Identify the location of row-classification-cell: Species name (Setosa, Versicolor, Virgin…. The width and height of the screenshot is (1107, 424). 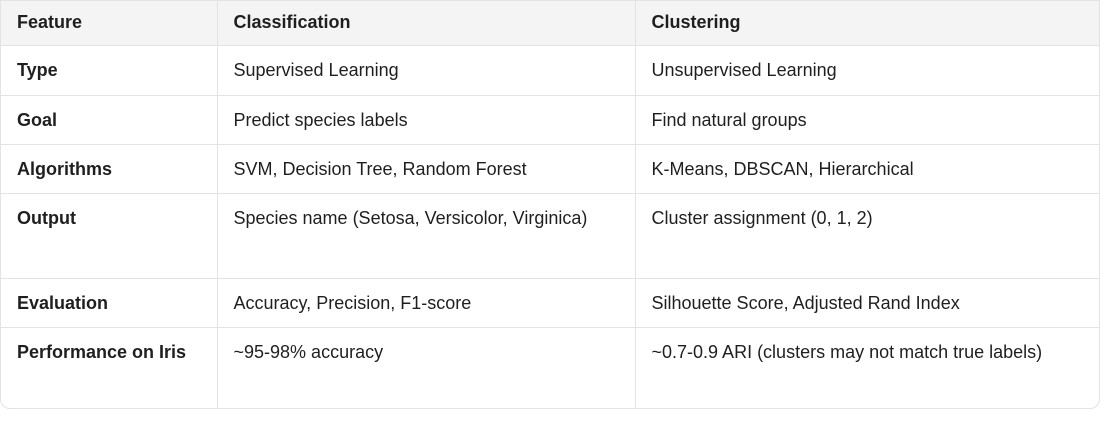
(425, 235).